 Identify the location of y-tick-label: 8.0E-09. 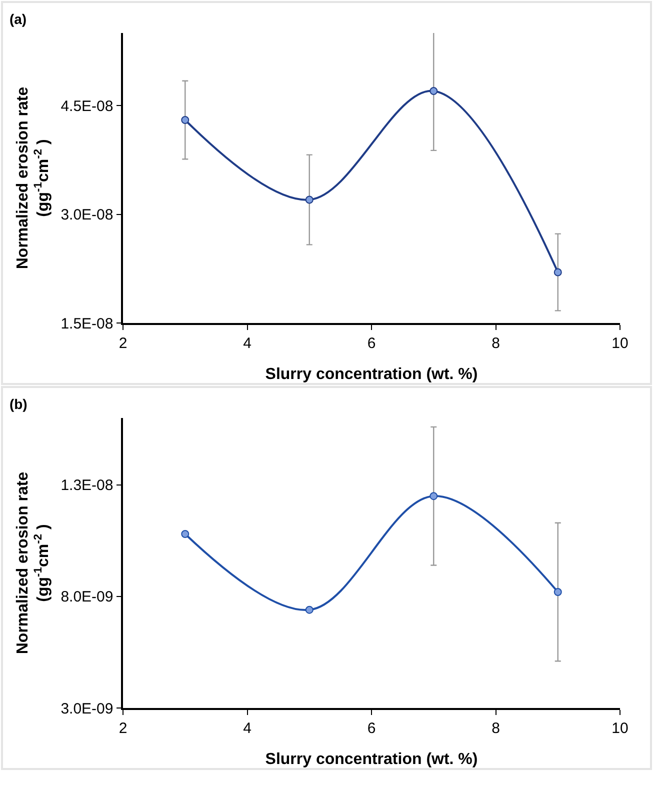
(87, 597).